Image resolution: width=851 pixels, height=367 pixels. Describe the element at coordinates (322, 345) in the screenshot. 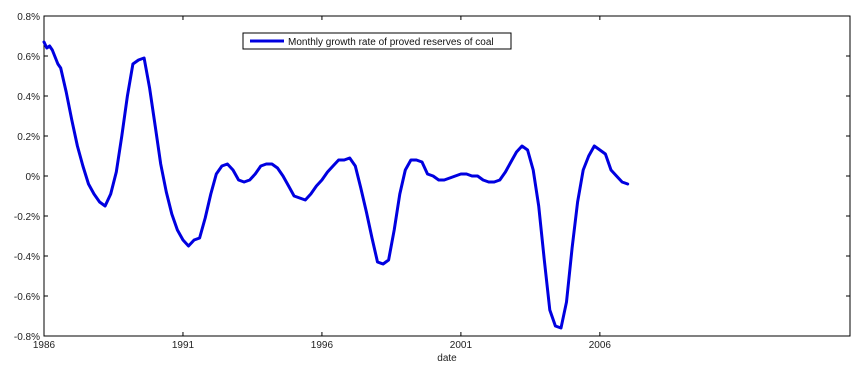

I see `x-tick-label: 1996` at that location.